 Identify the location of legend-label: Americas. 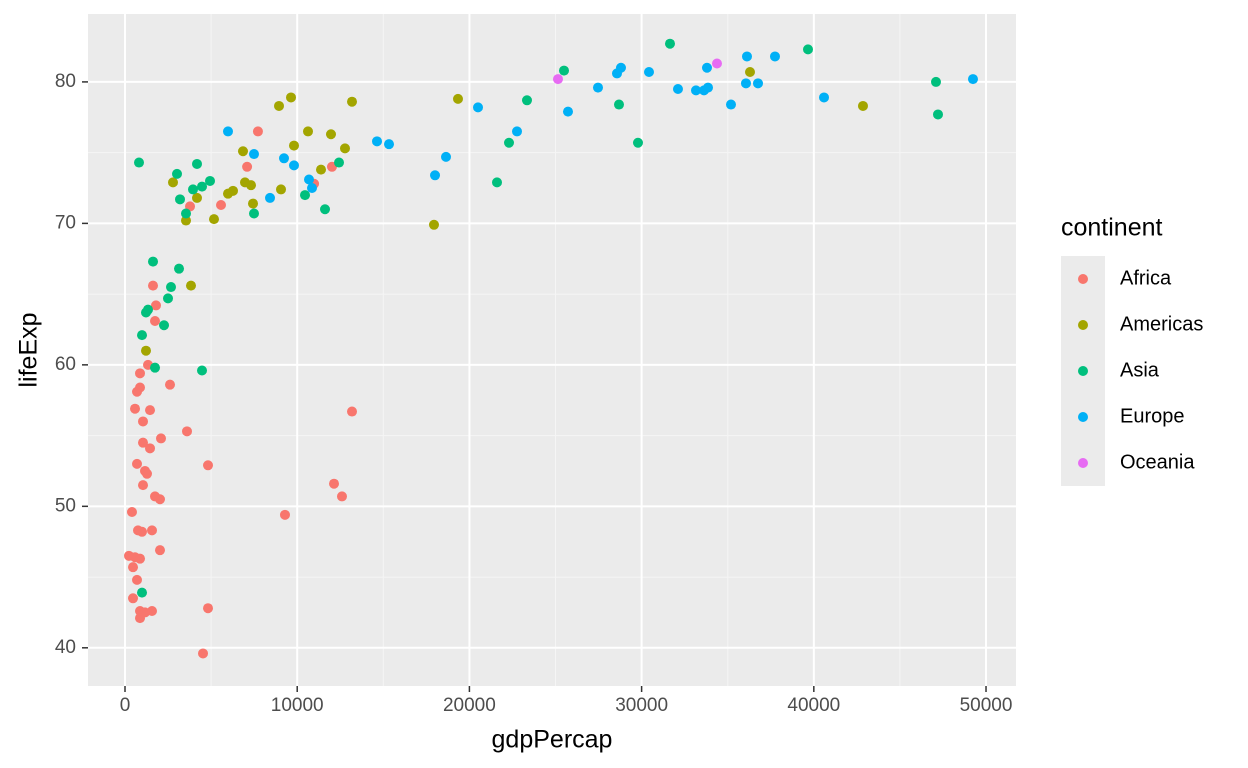
(1161, 324).